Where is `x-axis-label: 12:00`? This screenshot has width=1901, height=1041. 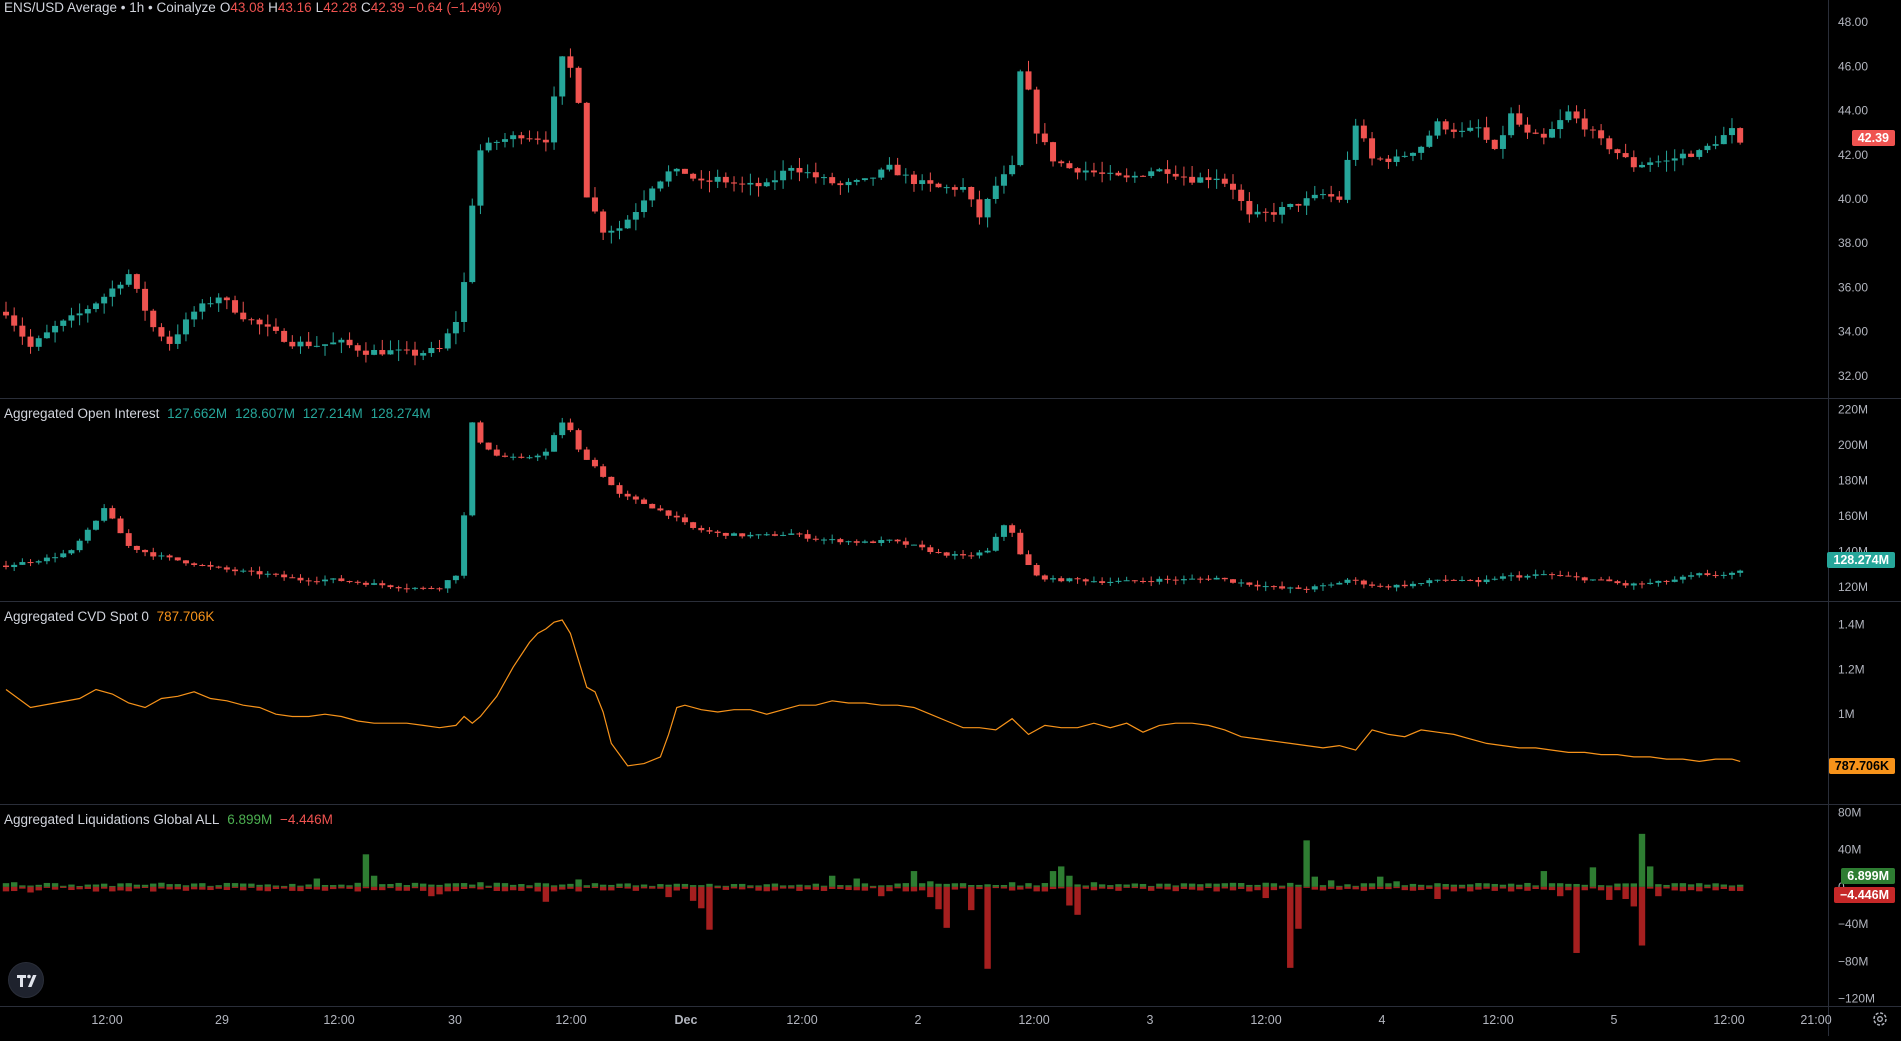
x-axis-label: 12:00 is located at coordinates (1497, 1020).